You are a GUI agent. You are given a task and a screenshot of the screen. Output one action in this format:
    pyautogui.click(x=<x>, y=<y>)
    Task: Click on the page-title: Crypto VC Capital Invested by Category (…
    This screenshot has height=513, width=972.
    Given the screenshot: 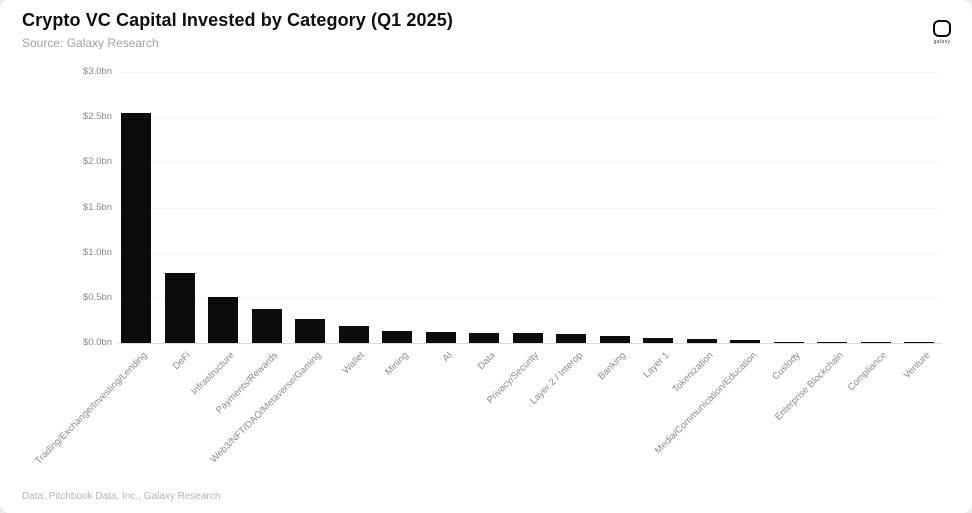 What is the action you would take?
    pyautogui.click(x=237, y=20)
    